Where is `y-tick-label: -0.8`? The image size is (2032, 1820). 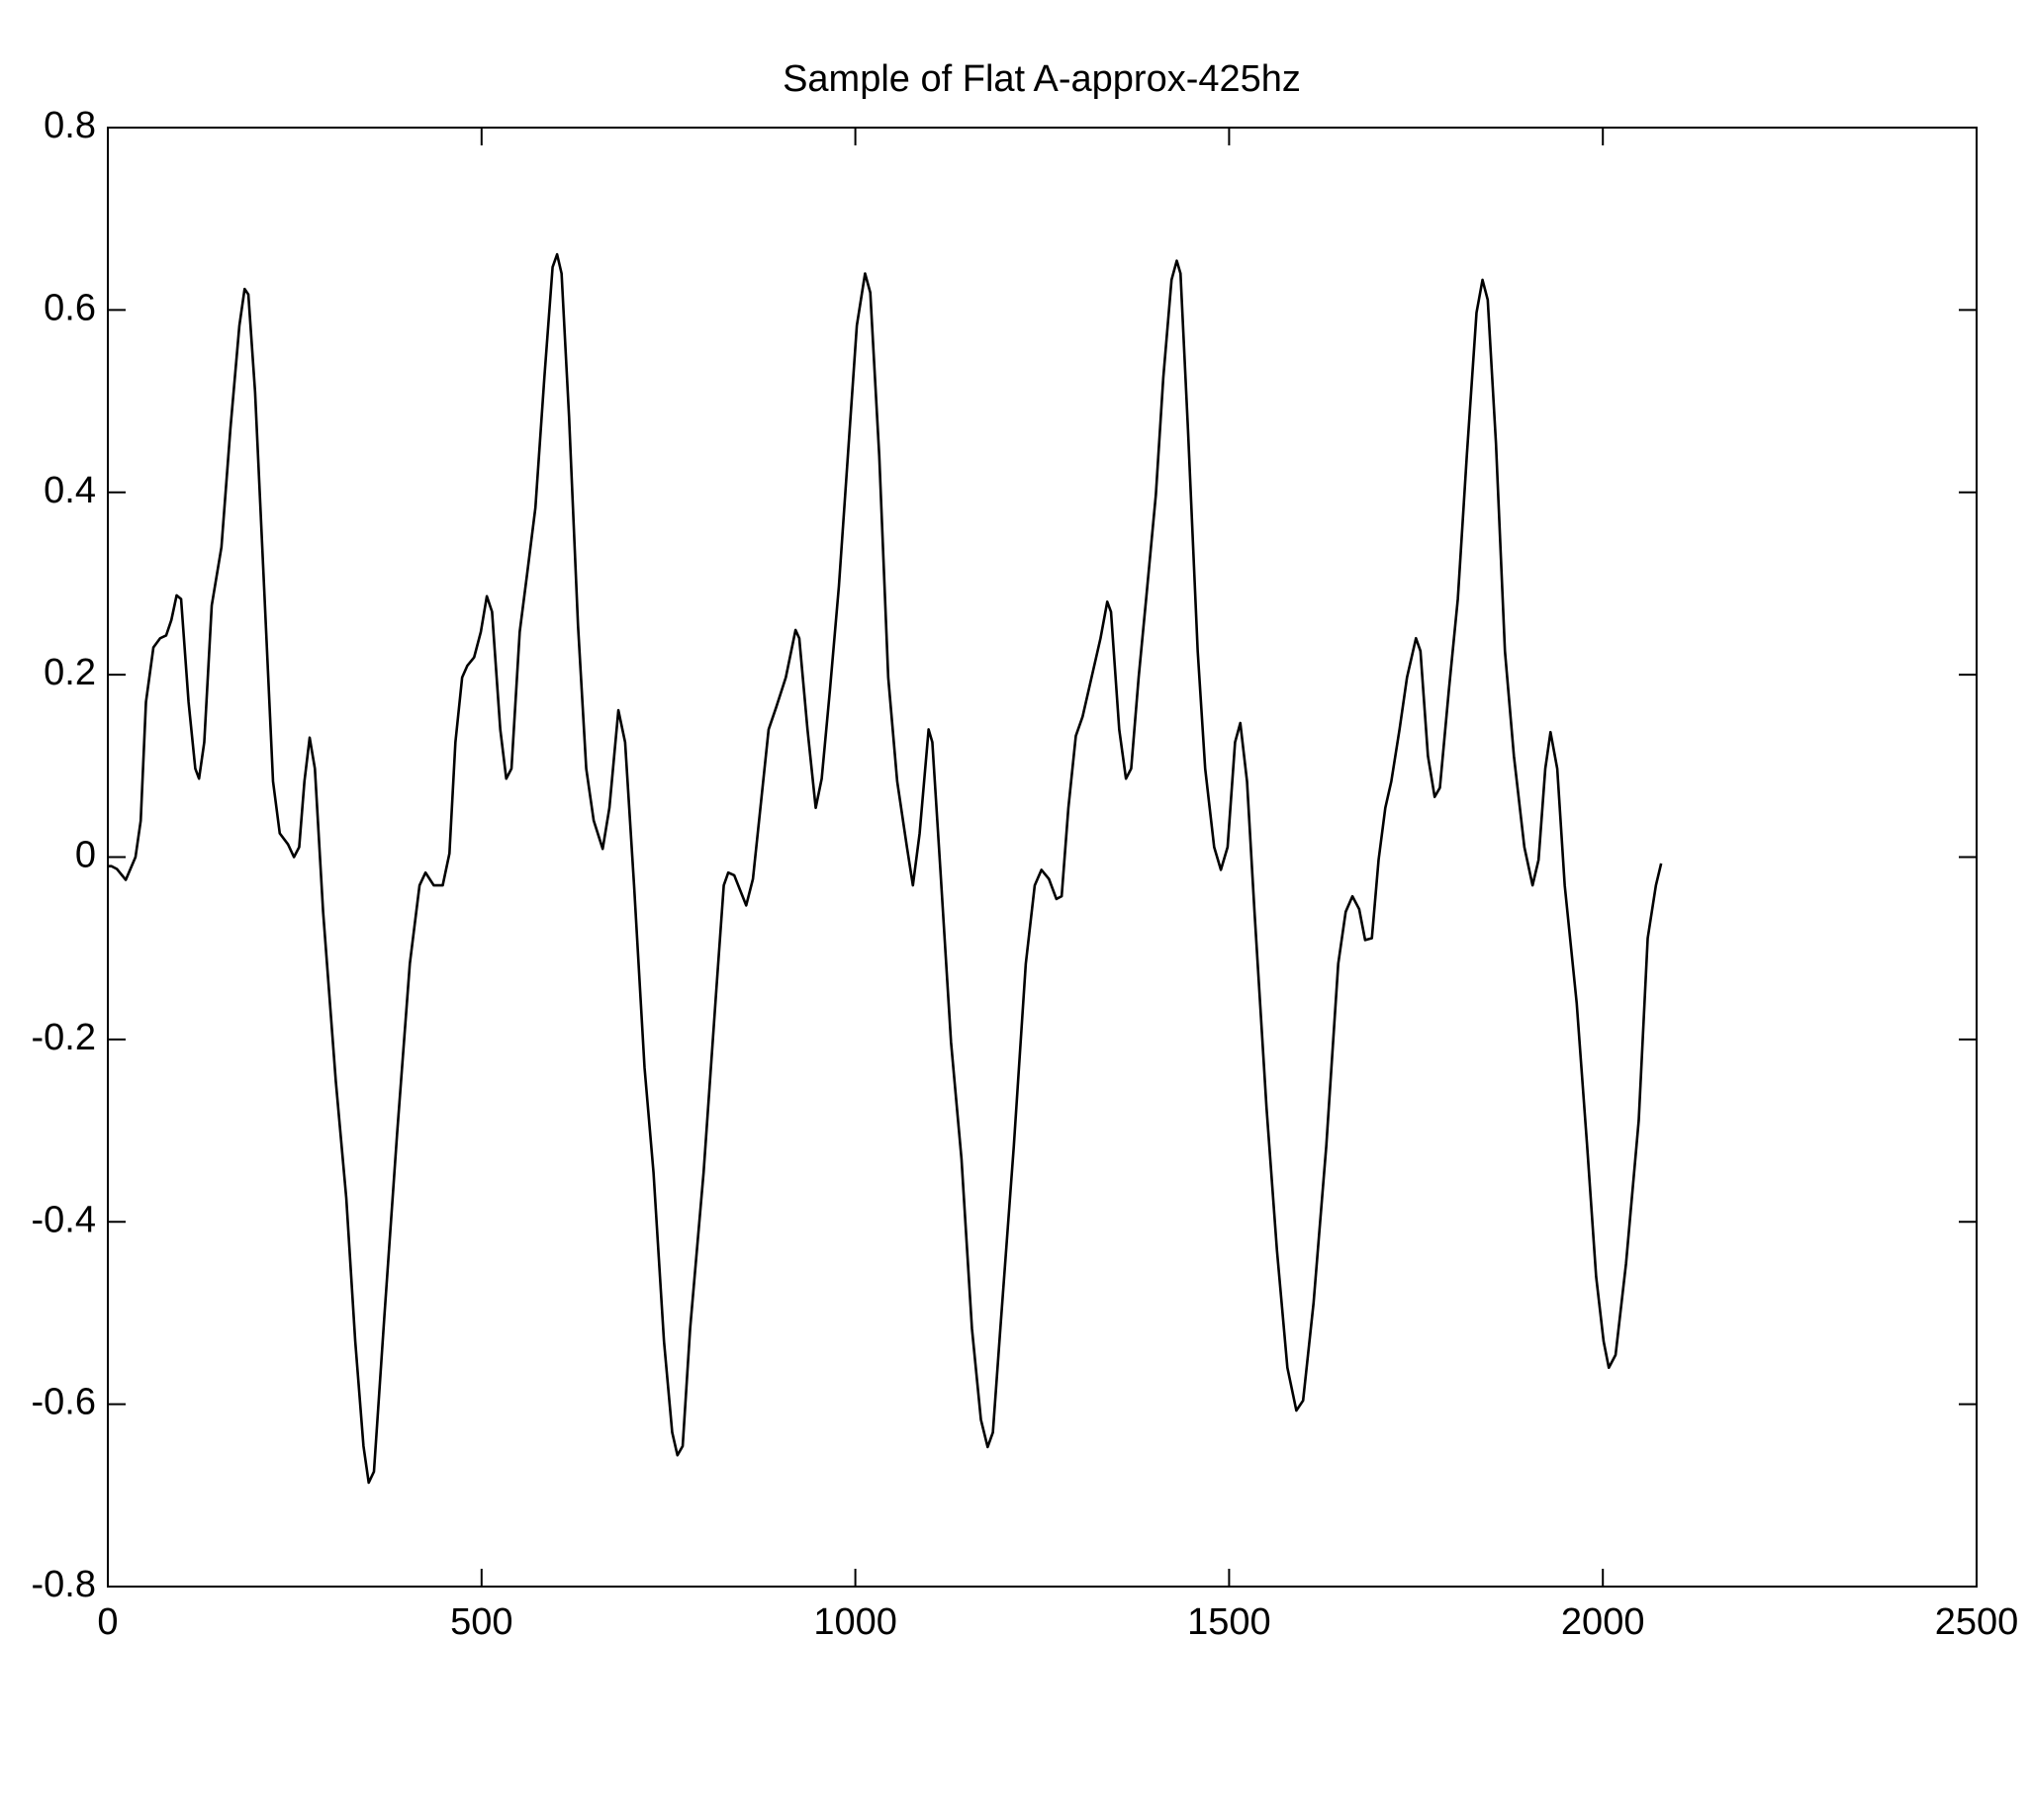 y-tick-label: -0.8 is located at coordinates (64, 1584).